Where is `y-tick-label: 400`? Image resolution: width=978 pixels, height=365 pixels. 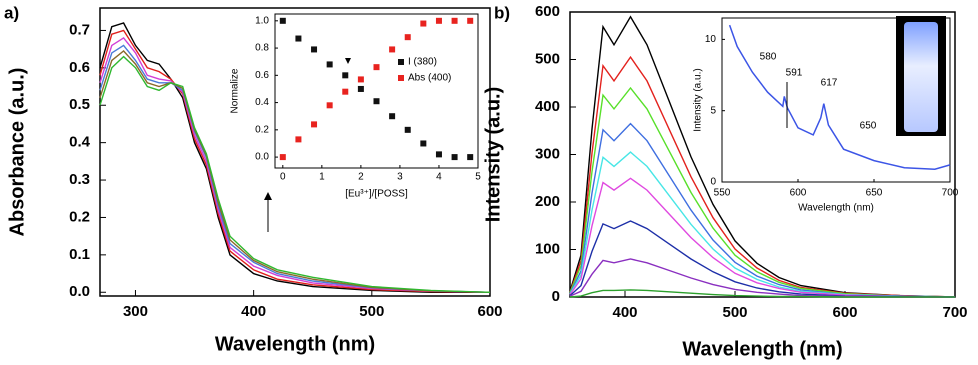
y-tick-label: 400 is located at coordinates (547, 106).